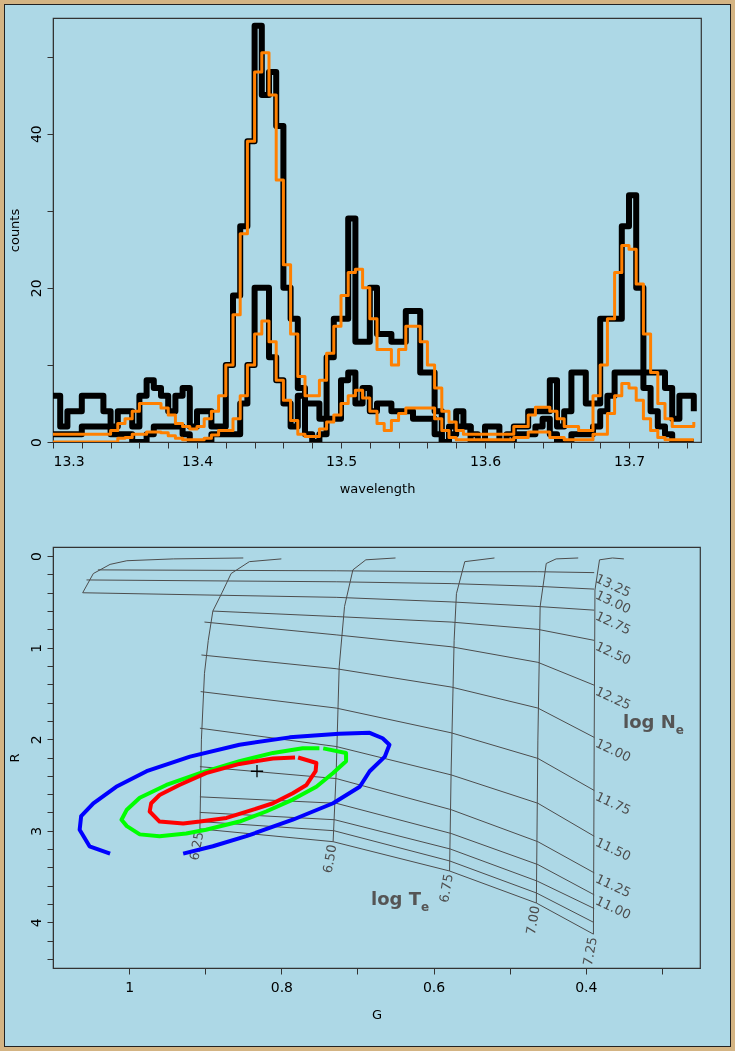 The width and height of the screenshot is (735, 1051). What do you see at coordinates (196, 846) in the screenshot?
I see `text: 6.25` at bounding box center [196, 846].